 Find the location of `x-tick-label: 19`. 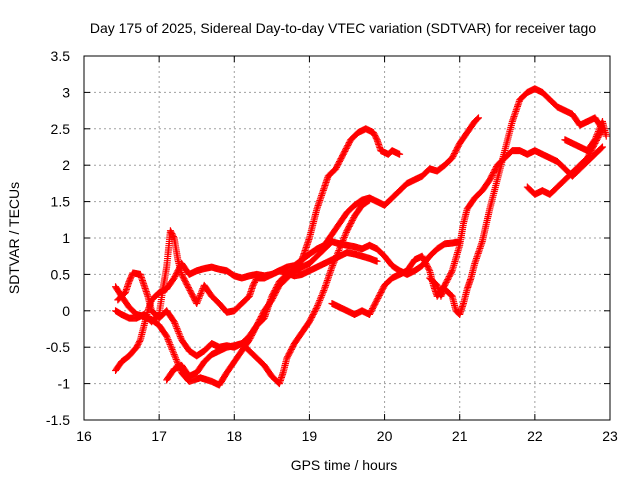

x-tick-label: 19 is located at coordinates (310, 436).